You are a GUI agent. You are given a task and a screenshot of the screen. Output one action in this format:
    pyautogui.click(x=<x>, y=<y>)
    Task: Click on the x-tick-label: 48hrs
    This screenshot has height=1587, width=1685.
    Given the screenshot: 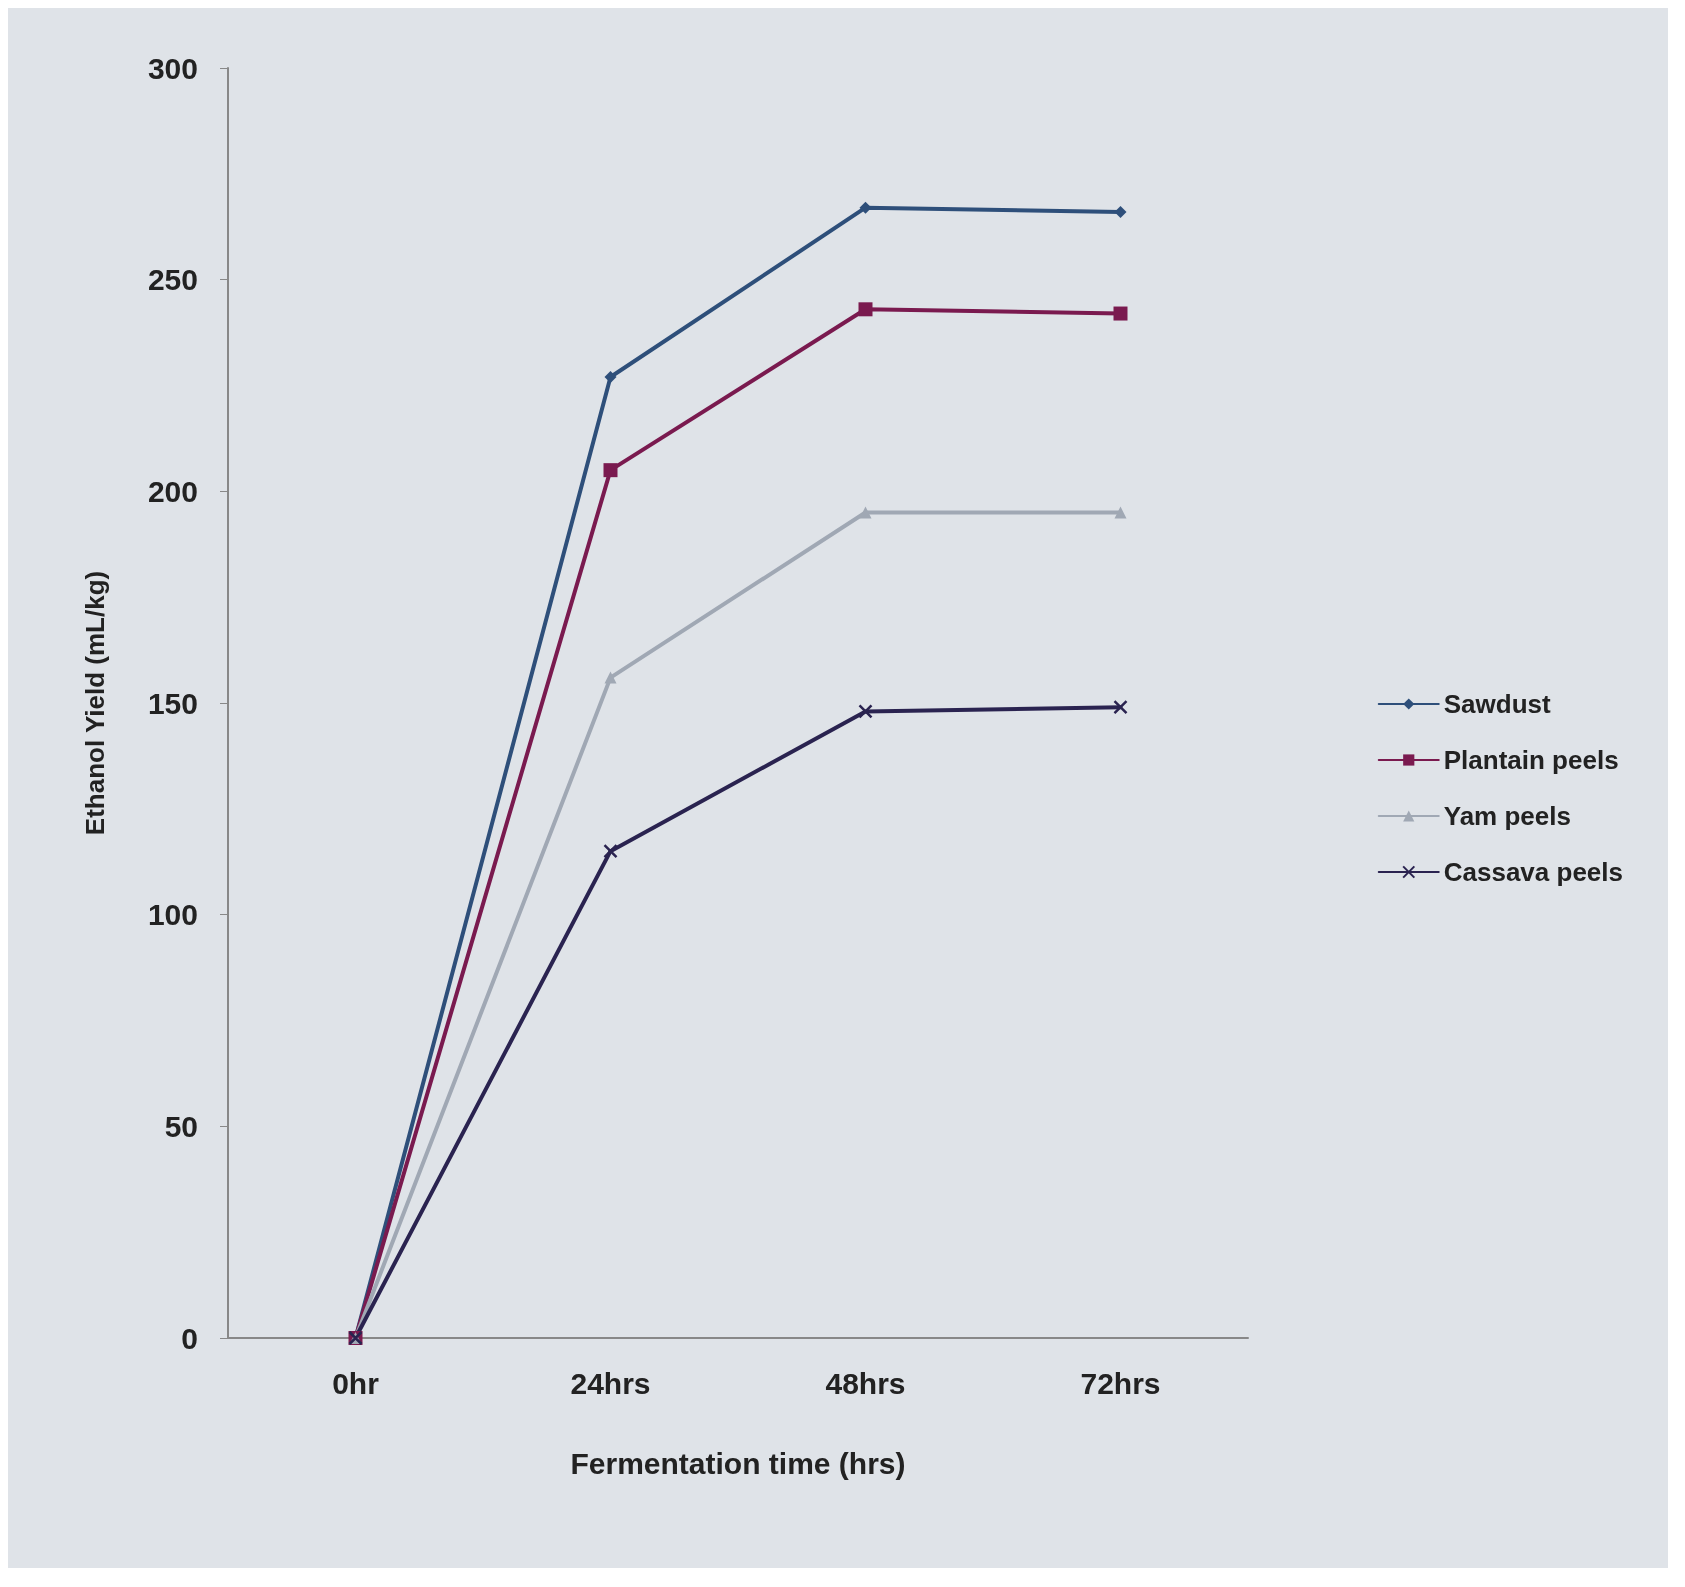 What is the action you would take?
    pyautogui.click(x=865, y=1383)
    